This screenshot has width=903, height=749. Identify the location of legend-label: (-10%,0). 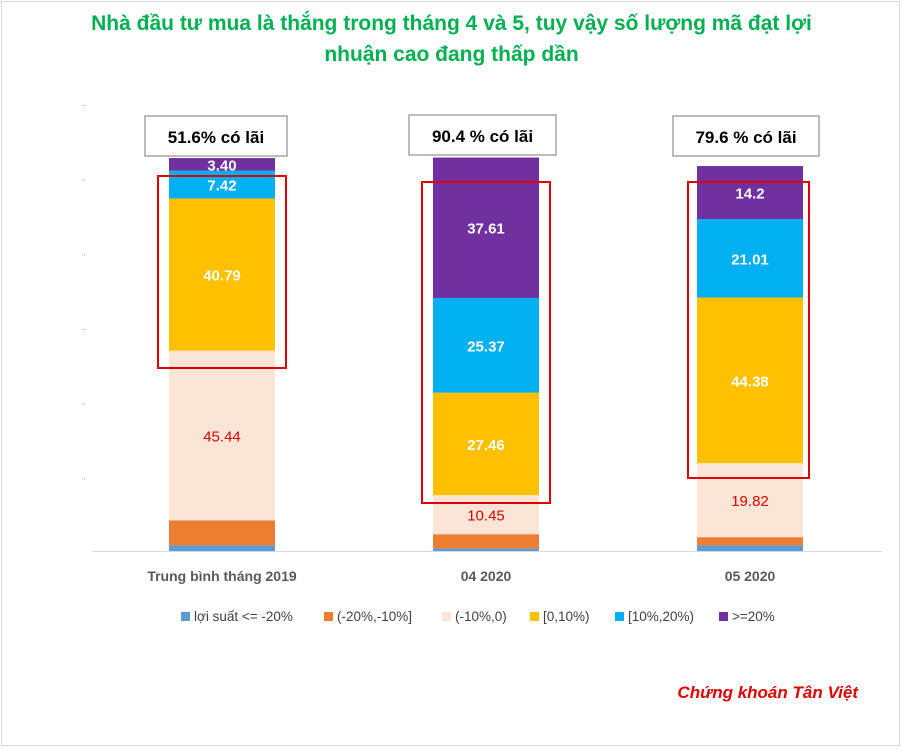
(481, 616).